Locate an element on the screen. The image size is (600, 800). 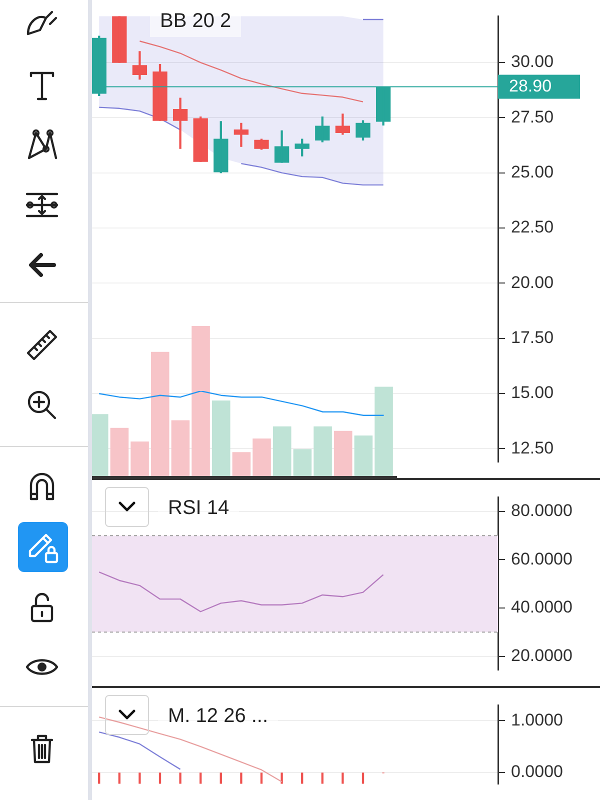
y-tick-label: 15.00 is located at coordinates (532, 392).